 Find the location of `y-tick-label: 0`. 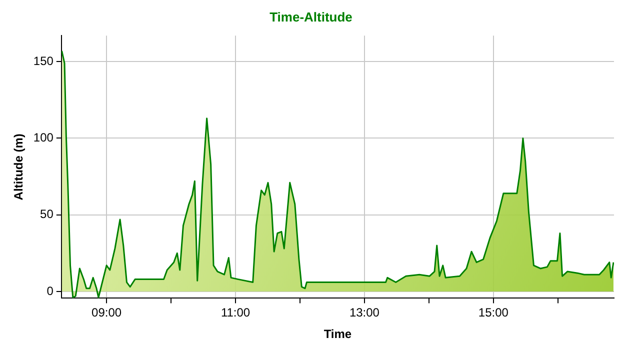

y-tick-label: 0 is located at coordinates (50, 291).